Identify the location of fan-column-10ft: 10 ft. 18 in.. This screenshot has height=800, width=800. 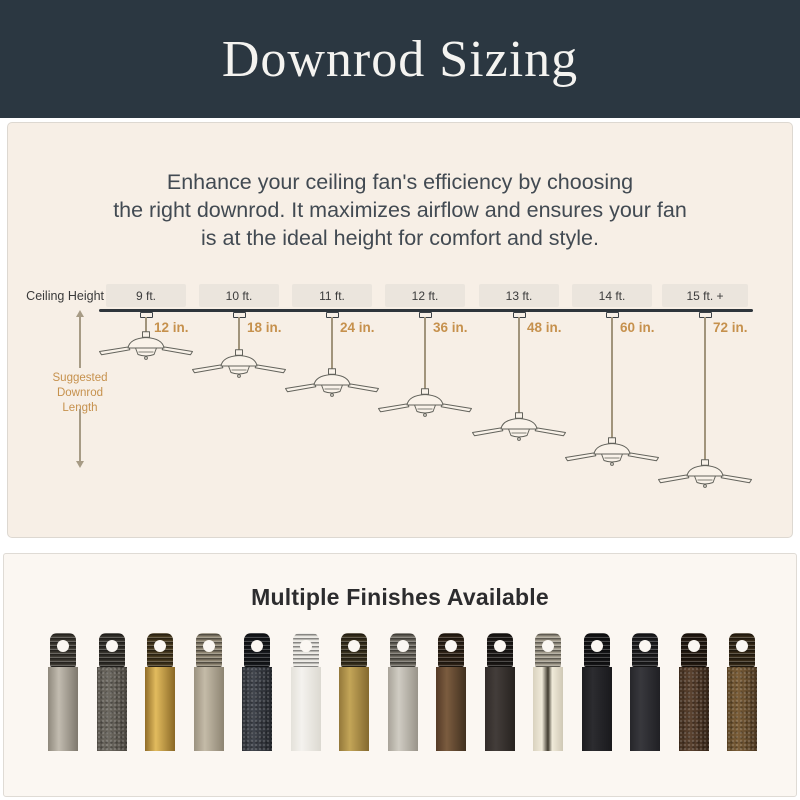
(239, 404).